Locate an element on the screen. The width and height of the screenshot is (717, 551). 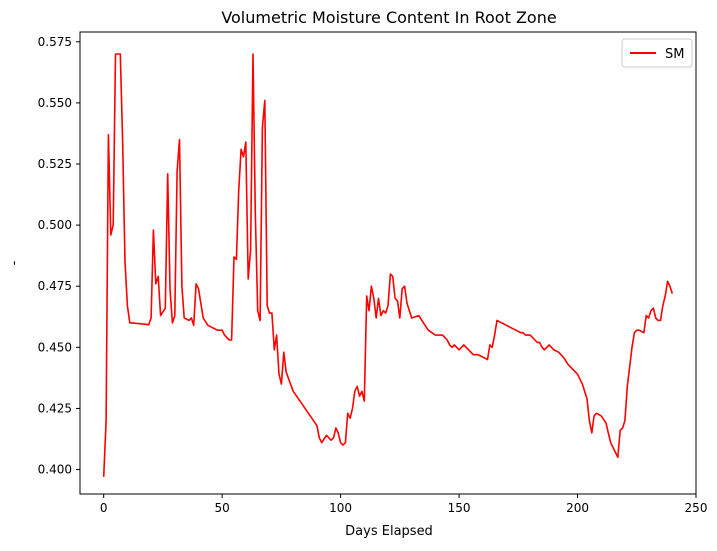
y-tick-label: 0.425 is located at coordinates (55, 408).